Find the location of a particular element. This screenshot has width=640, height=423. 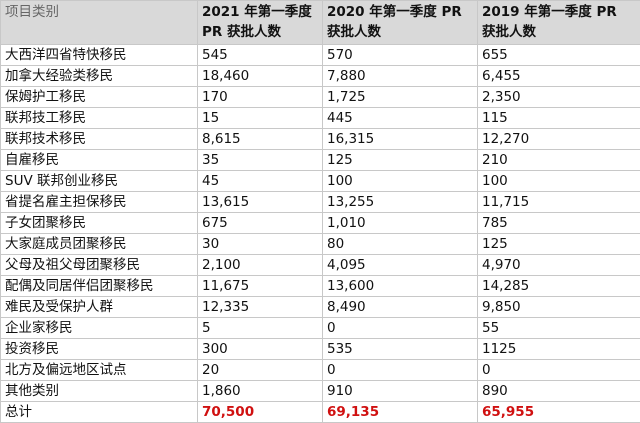

category-cell: 投资移民 is located at coordinates (99, 349).